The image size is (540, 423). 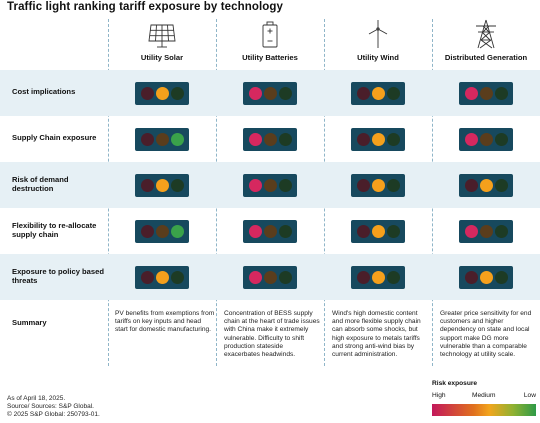 I want to click on column-label-wind: Utility Wind, so click(x=378, y=57).